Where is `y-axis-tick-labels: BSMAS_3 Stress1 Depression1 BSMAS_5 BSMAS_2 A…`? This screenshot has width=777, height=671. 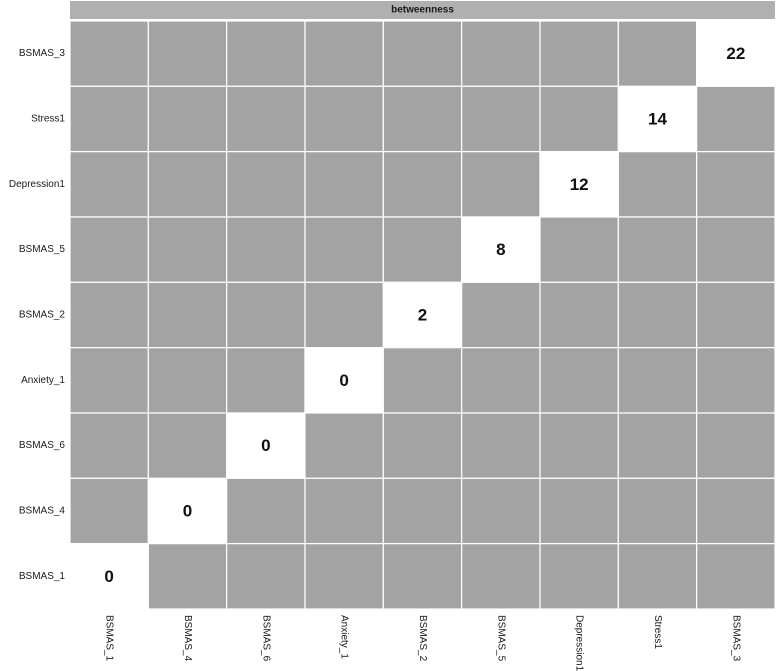
y-axis-tick-labels: BSMAS_3 Stress1 Depression1 BSMAS_5 BSMAS_2 A… is located at coordinates (37, 315).